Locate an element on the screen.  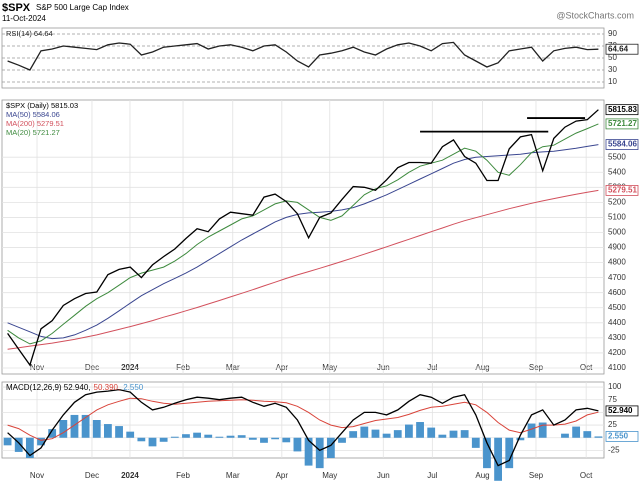
x-tick-label: Jun is located at coordinates (383, 475).